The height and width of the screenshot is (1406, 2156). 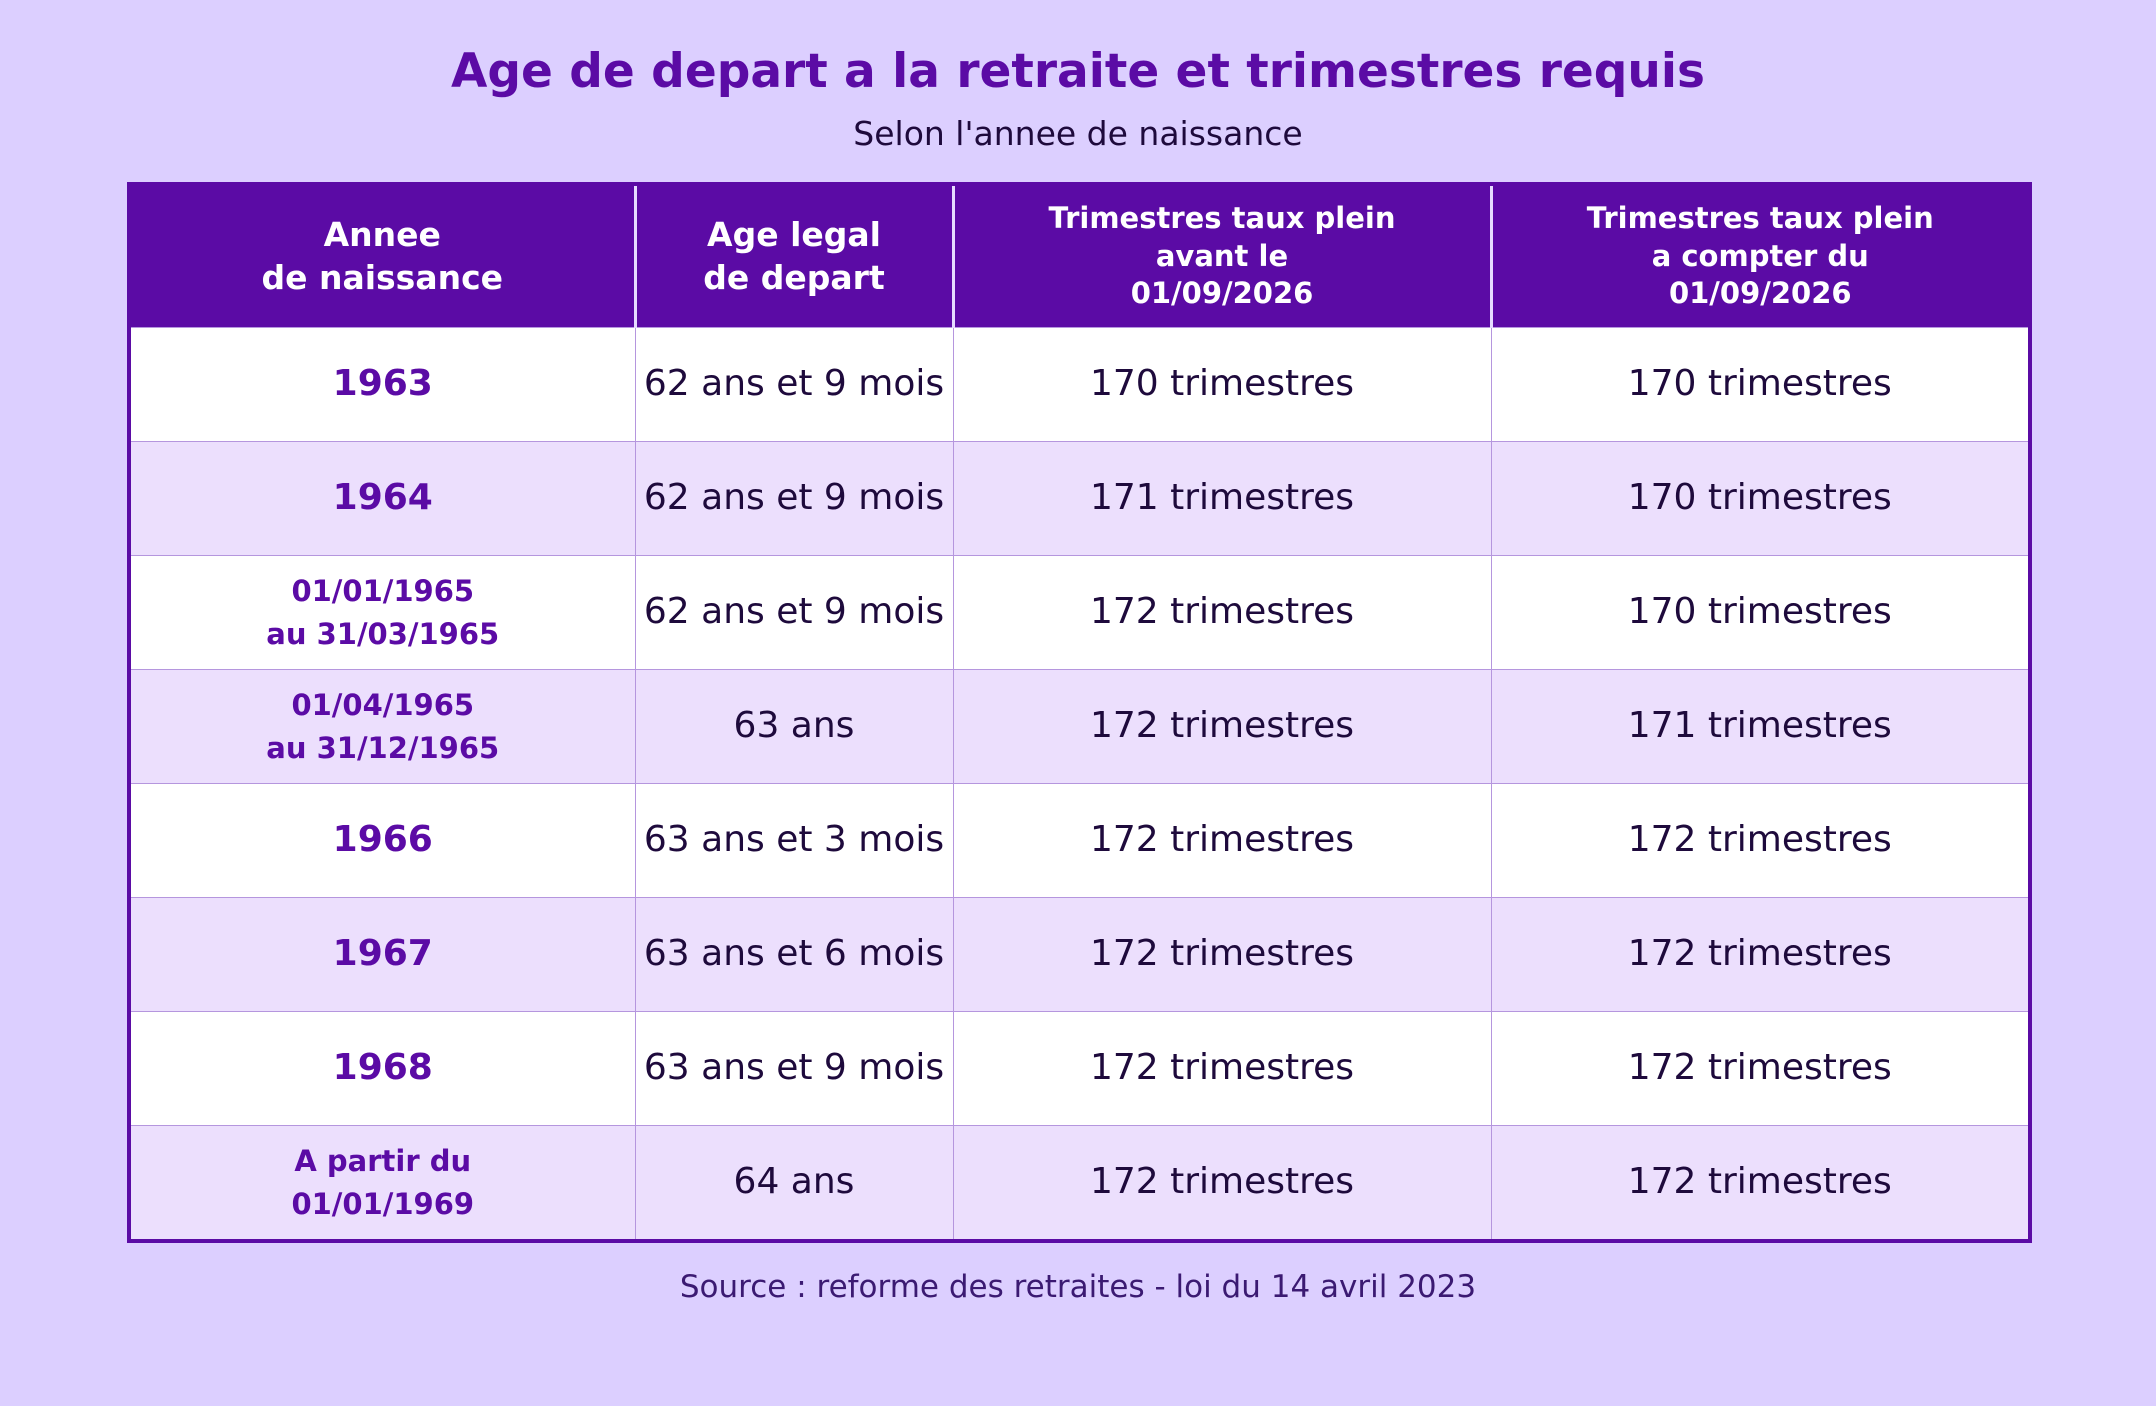 What do you see at coordinates (382, 840) in the screenshot?
I see `birth-cell: 1966` at bounding box center [382, 840].